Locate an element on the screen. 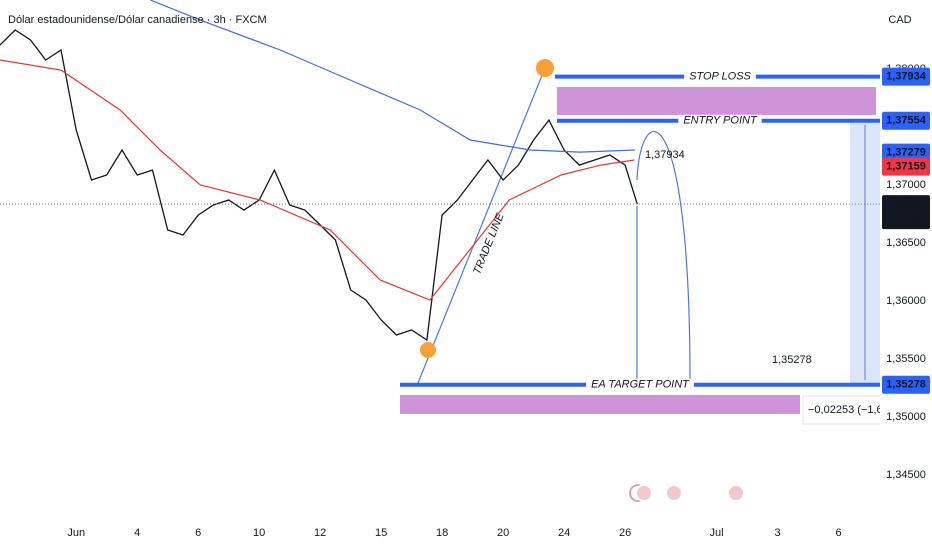 The width and height of the screenshot is (932, 550). x-tick-label: 24 is located at coordinates (564, 533).